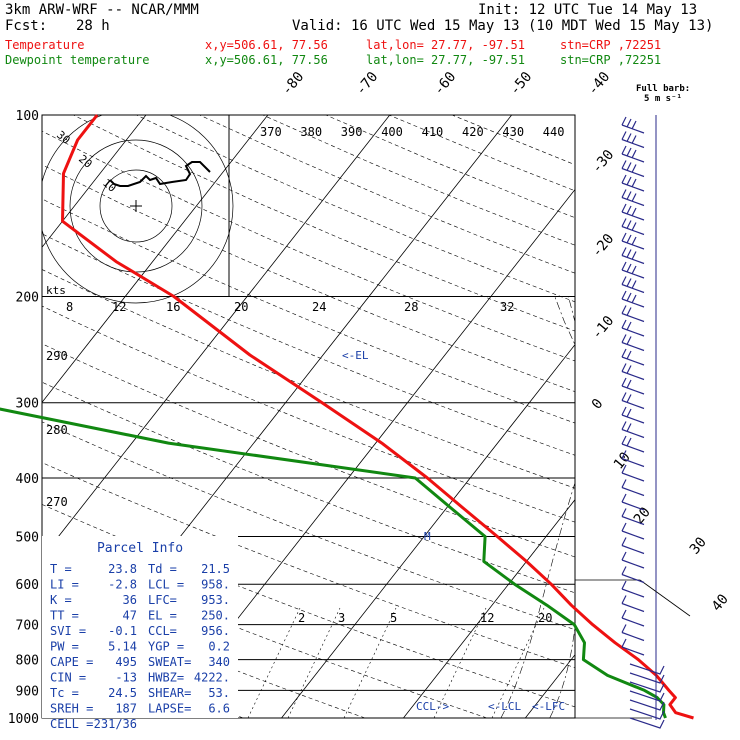 This screenshot has height=740, width=740. Describe the element at coordinates (603, 328) in the screenshot. I see `temperature-tick-label: -10` at that location.